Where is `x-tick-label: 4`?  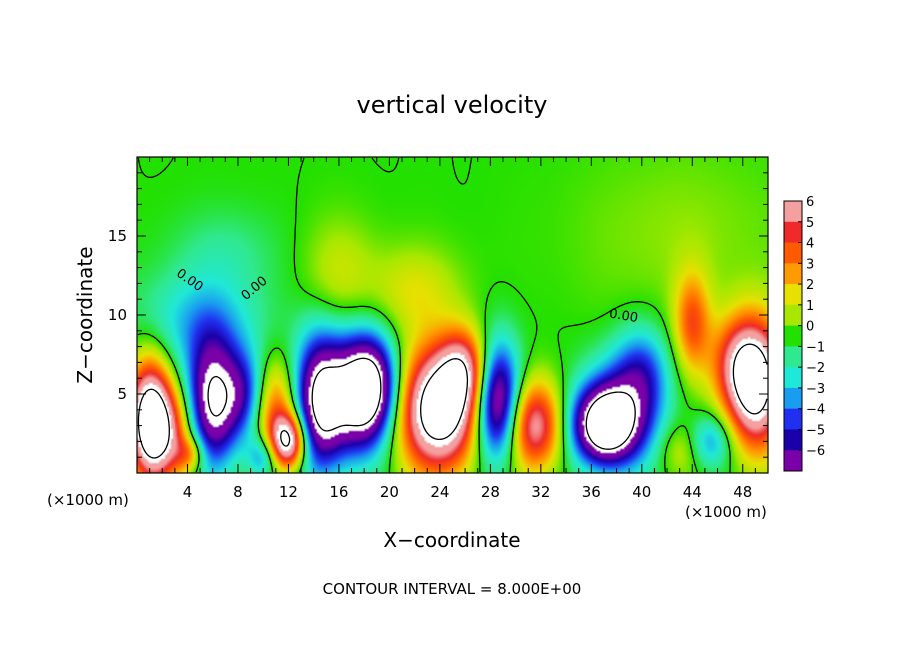 x-tick-label: 4 is located at coordinates (188, 492).